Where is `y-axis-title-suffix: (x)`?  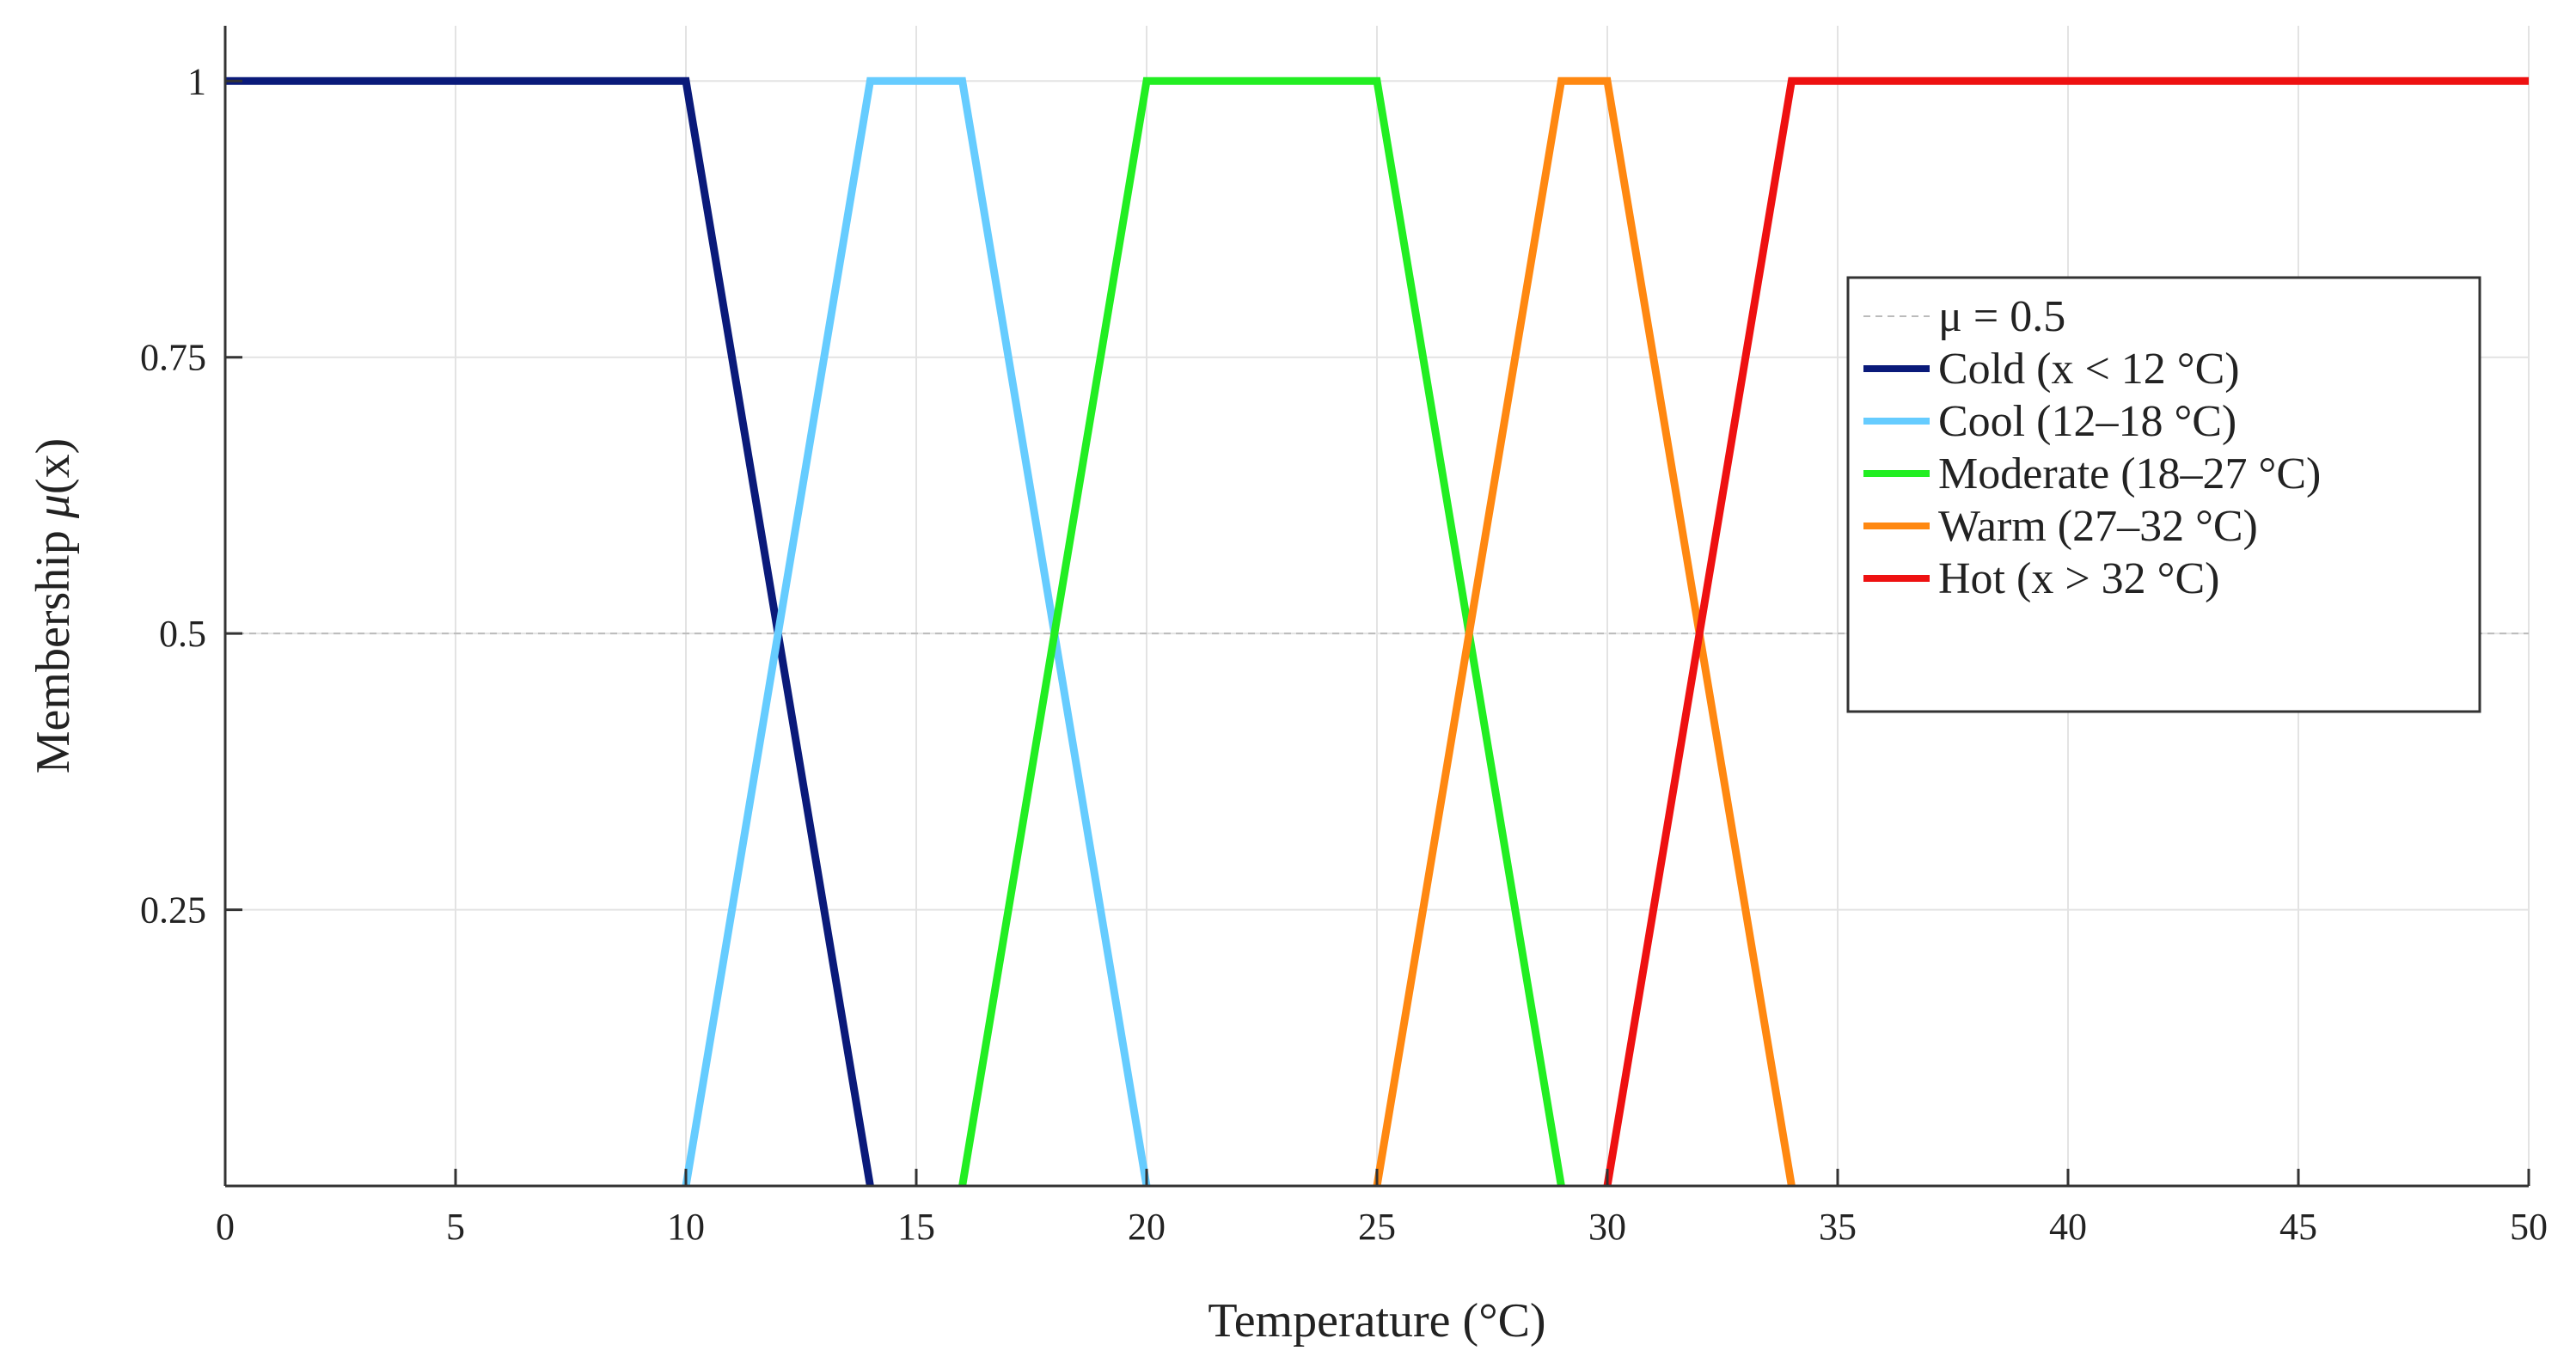 y-axis-title-suffix: (x) is located at coordinates (53, 466).